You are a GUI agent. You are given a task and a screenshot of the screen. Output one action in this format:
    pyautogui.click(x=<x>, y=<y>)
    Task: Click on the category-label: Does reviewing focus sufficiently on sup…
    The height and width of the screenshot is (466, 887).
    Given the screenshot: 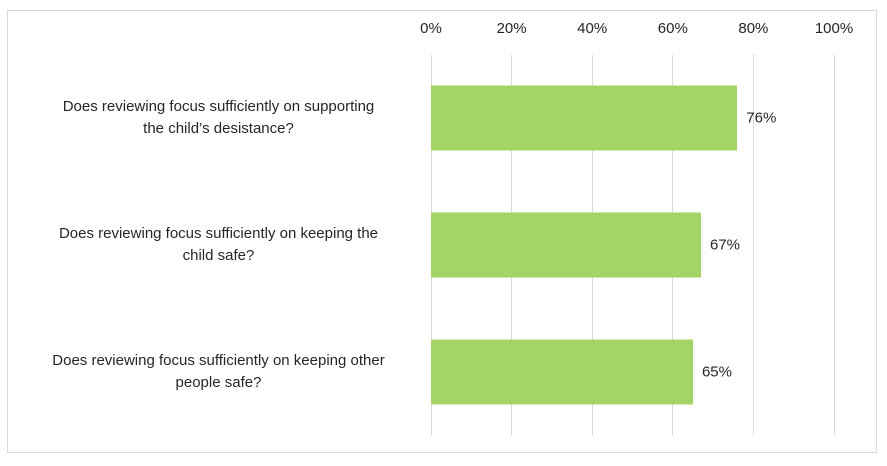 What is the action you would take?
    pyautogui.click(x=218, y=118)
    